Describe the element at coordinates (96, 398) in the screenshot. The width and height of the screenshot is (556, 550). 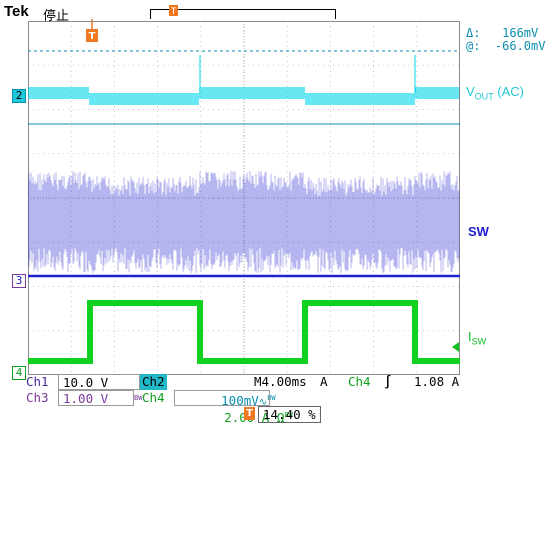
I see `ch3-scale: 1.00 V` at that location.